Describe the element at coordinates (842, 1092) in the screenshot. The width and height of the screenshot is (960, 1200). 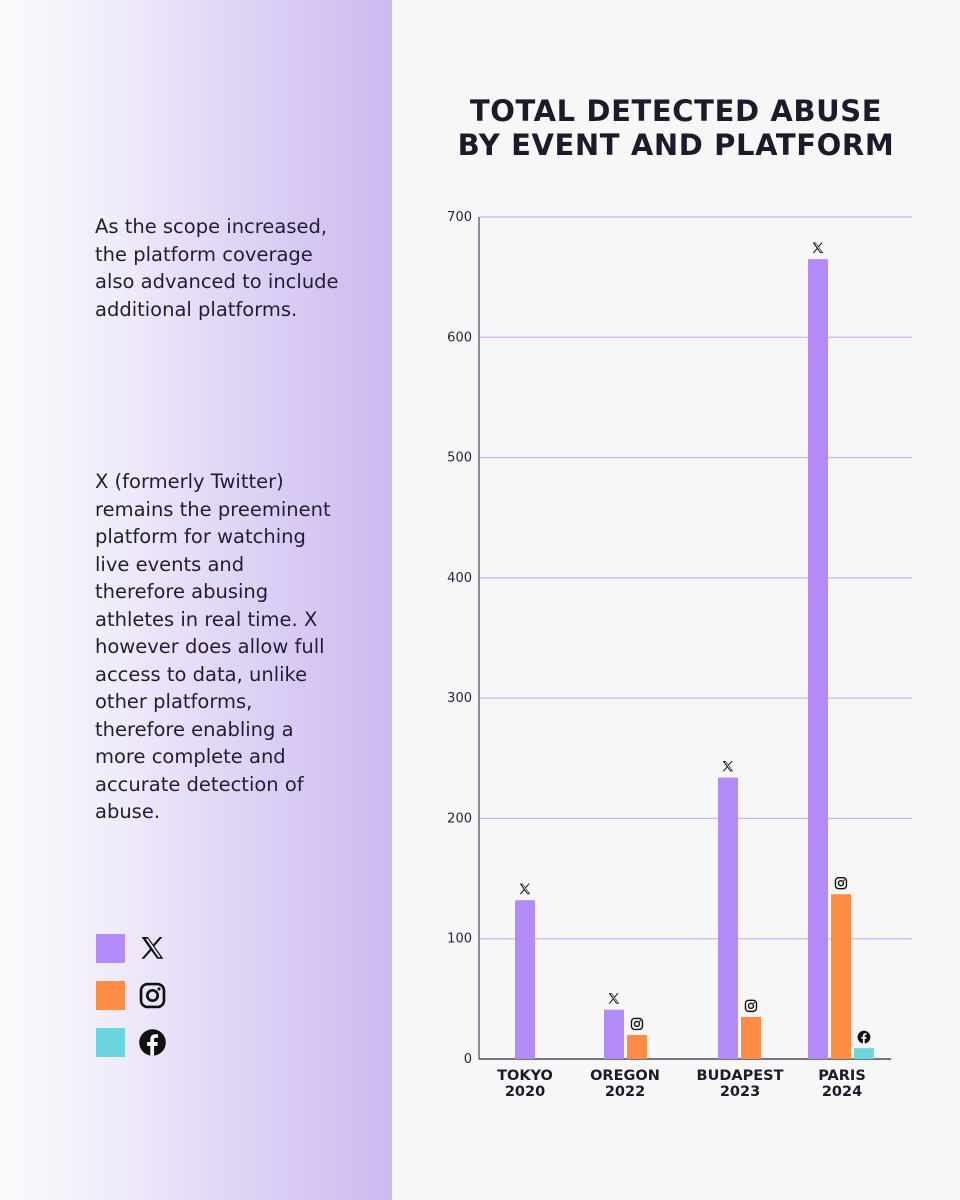
I see `x-category-label: 2024` at that location.